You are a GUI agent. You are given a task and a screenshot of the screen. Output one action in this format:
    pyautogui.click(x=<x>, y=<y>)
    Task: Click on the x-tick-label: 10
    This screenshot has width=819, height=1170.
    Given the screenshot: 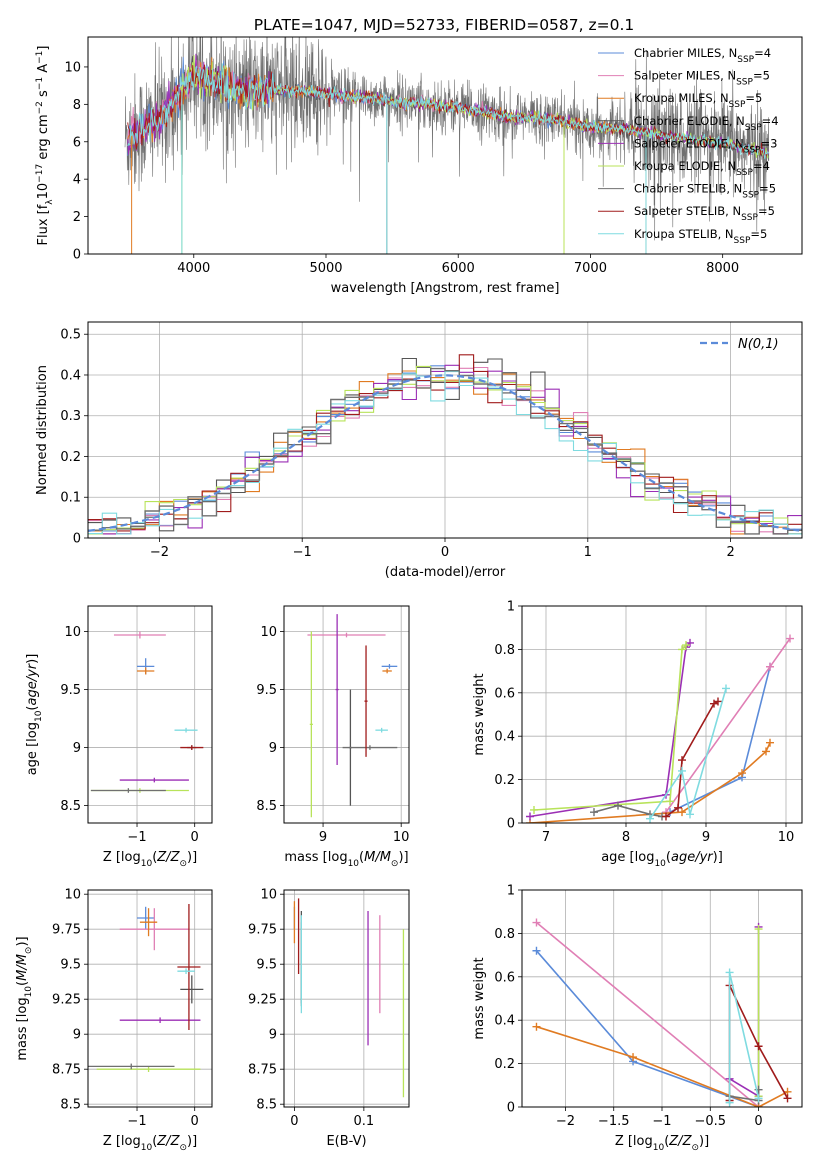 What is the action you would take?
    pyautogui.click(x=401, y=837)
    